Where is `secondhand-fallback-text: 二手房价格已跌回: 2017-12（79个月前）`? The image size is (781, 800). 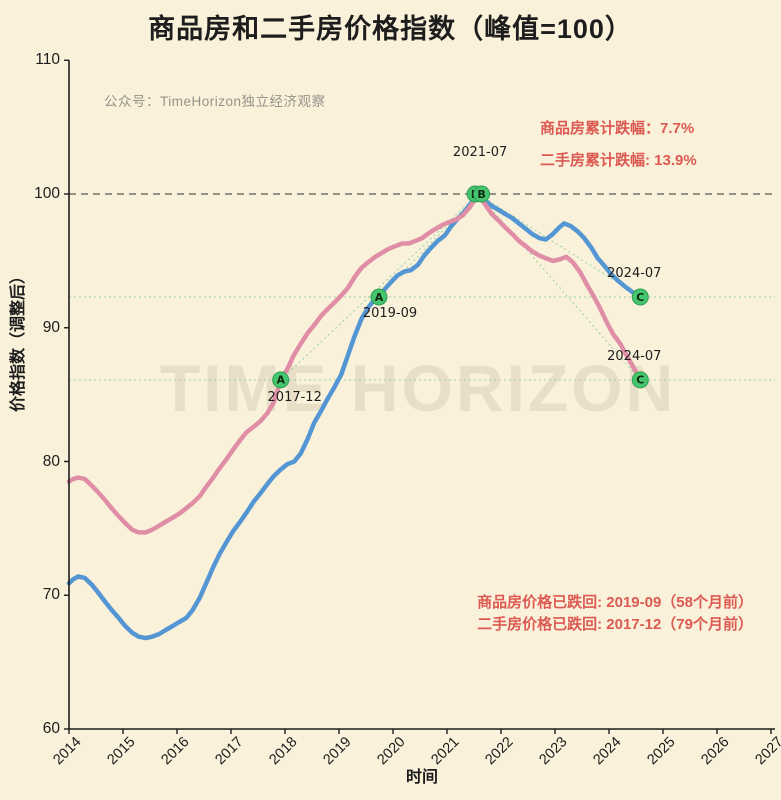 secondhand-fallback-text: 二手房价格已跌回: 2017-12（79个月前） is located at coordinates (615, 624).